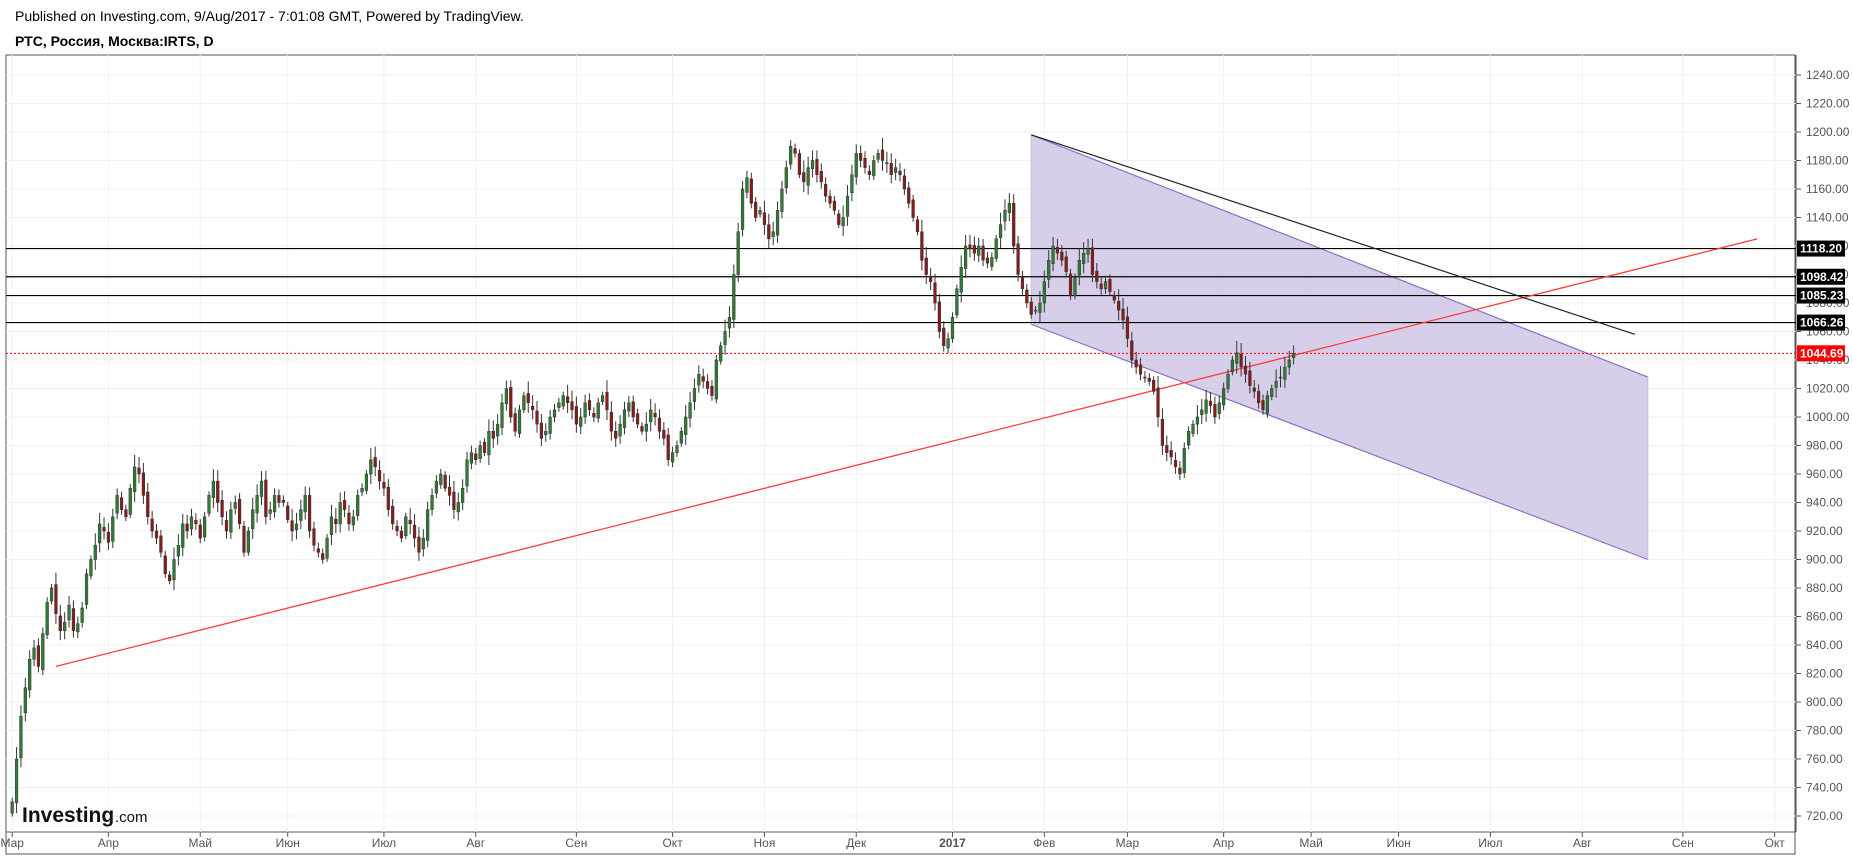  What do you see at coordinates (1311, 843) in the screenshot?
I see `x-tick-label: Май` at bounding box center [1311, 843].